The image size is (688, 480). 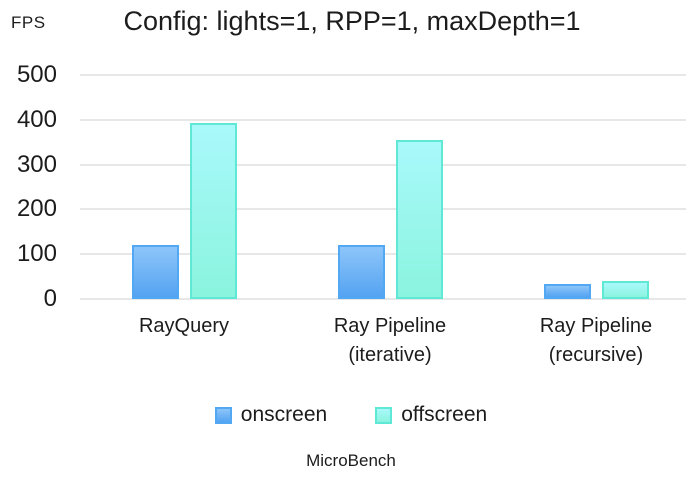 I want to click on category-label-0: RayQuery, so click(x=184, y=326).